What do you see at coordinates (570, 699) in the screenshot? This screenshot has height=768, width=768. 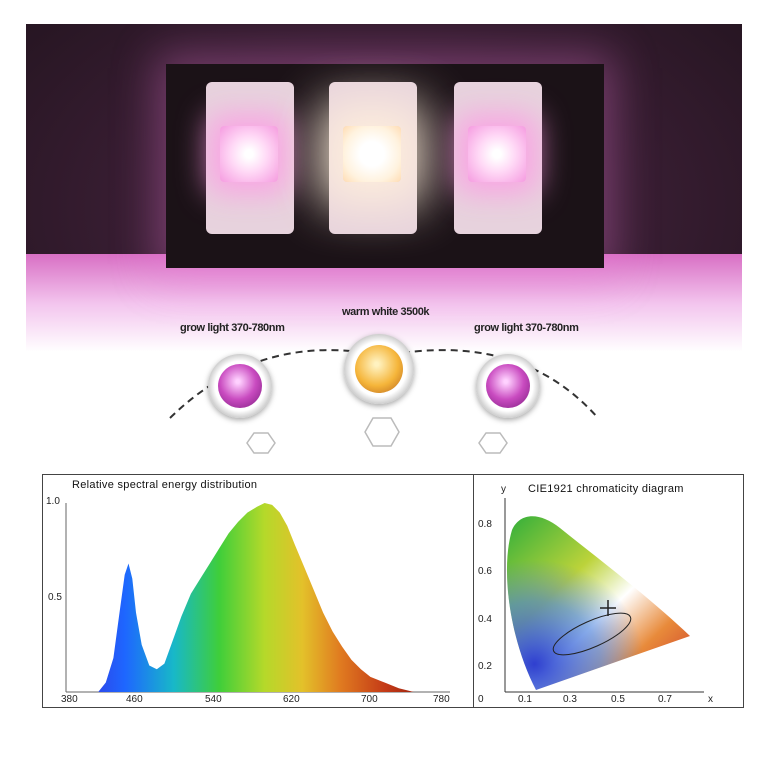 I see `cie-x-tick: 0.3` at bounding box center [570, 699].